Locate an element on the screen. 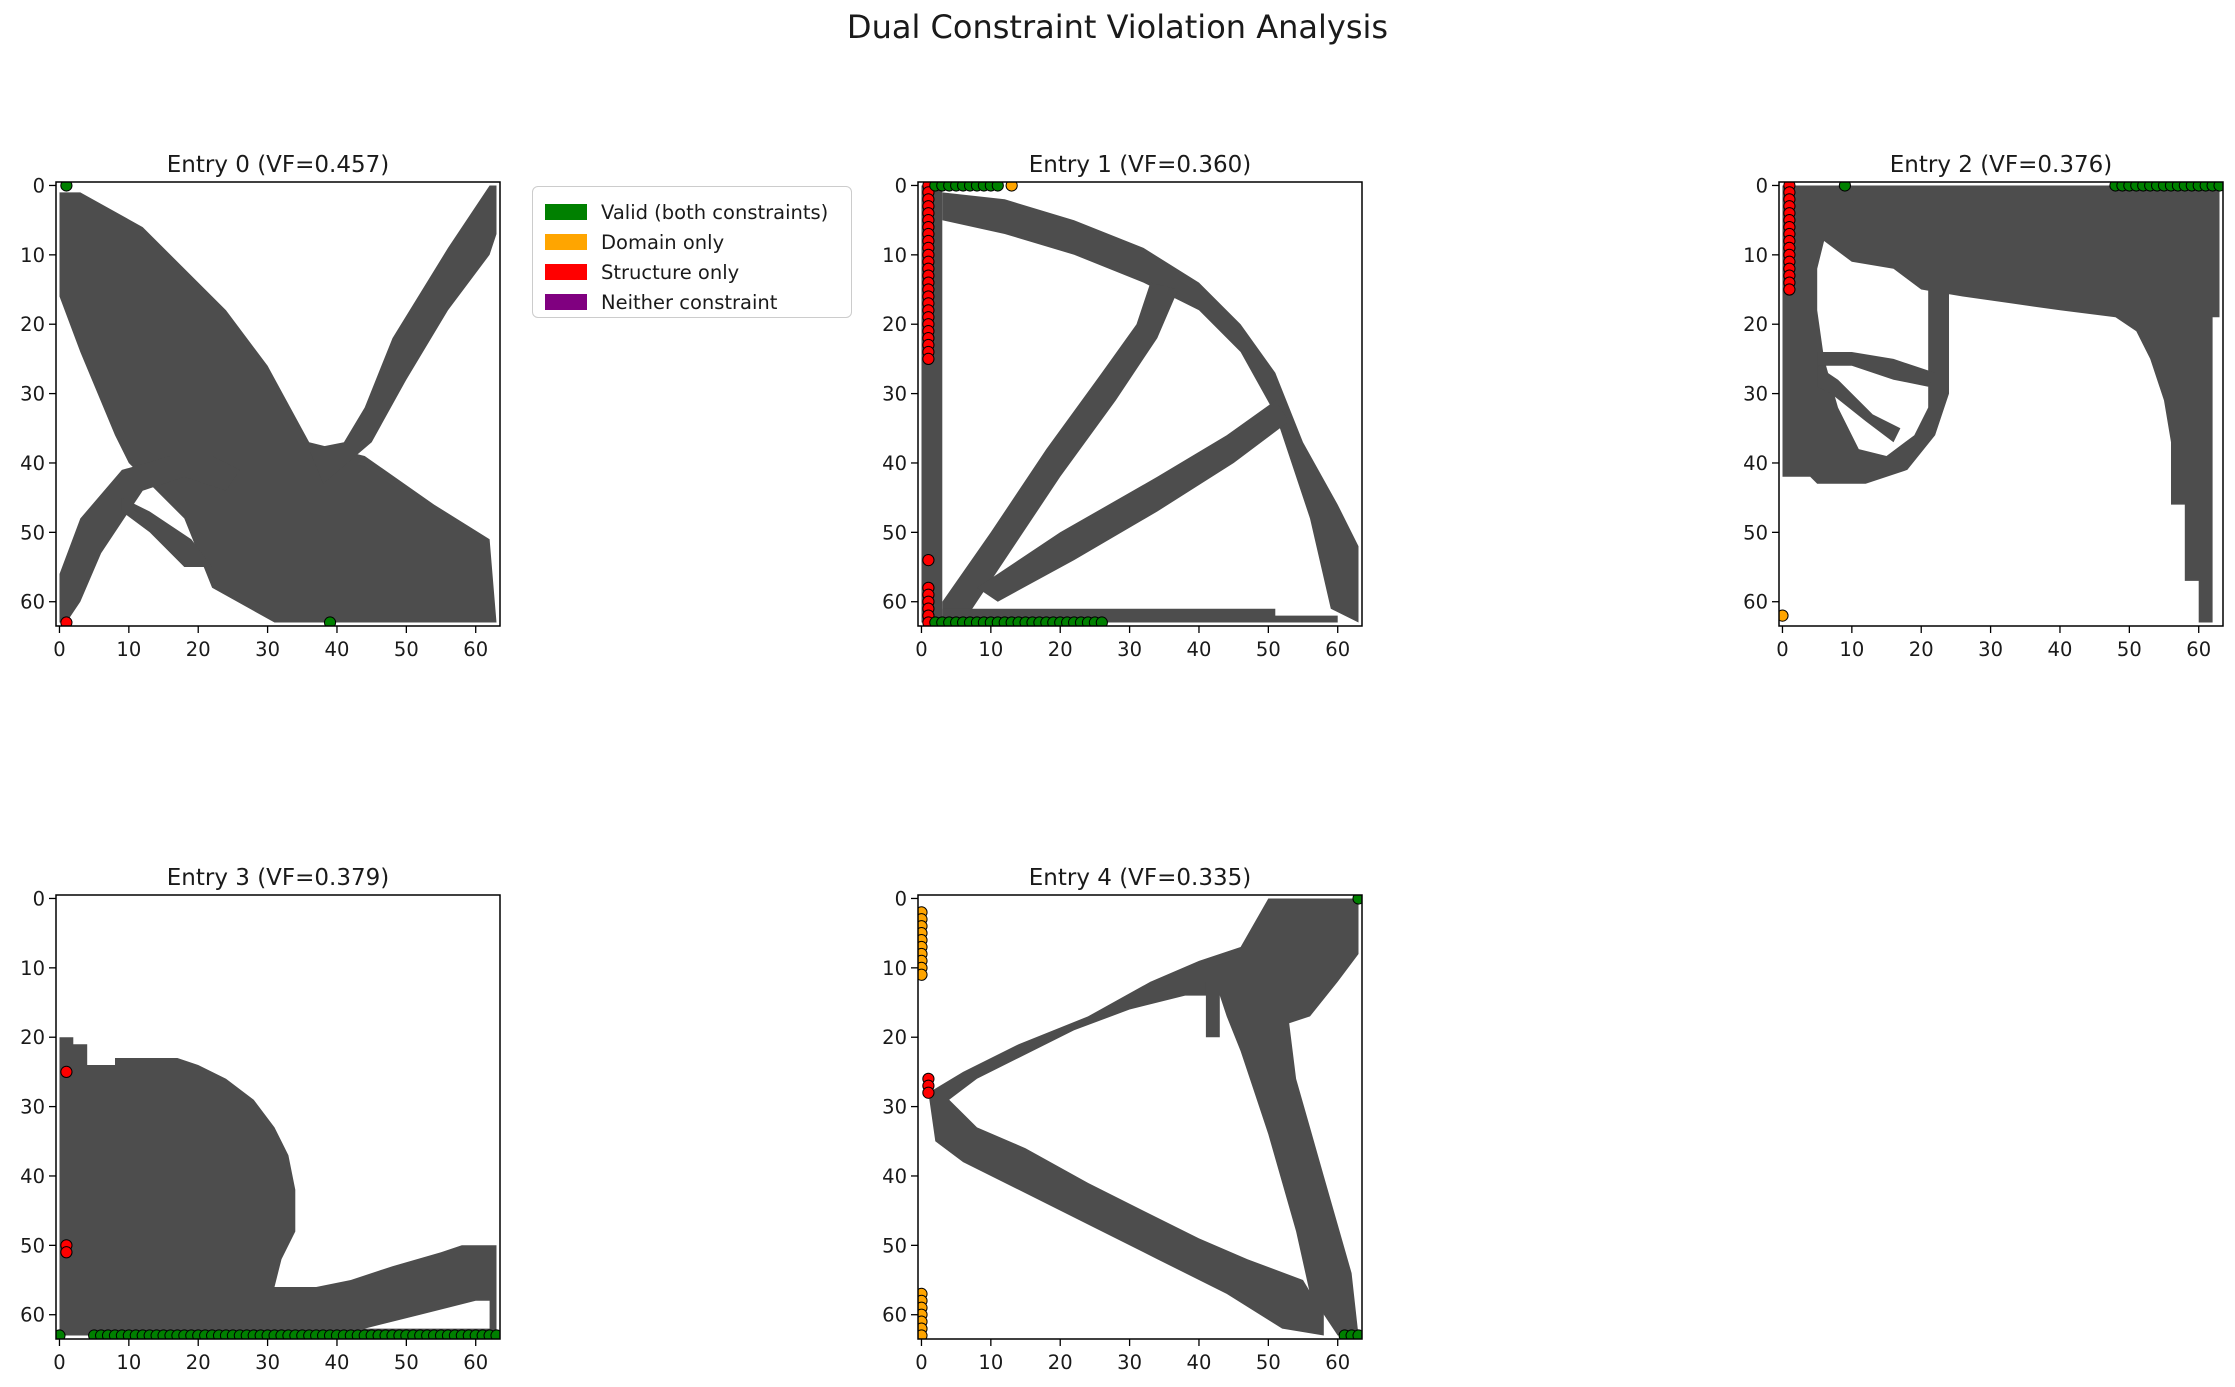  legend-item-domain: Domain only is located at coordinates (692, 242).